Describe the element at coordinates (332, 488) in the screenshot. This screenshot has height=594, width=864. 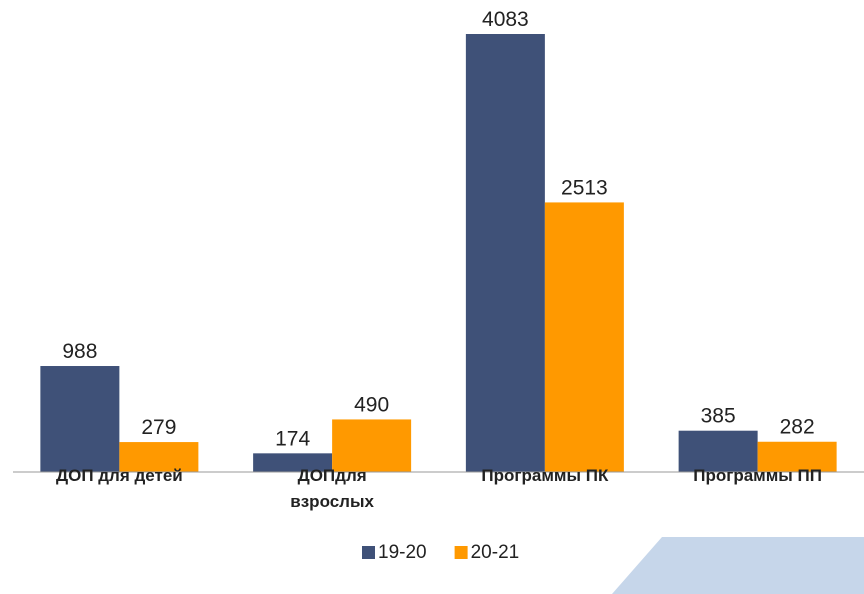
I see `x-tick-label: ДОПдля взрослых` at that location.